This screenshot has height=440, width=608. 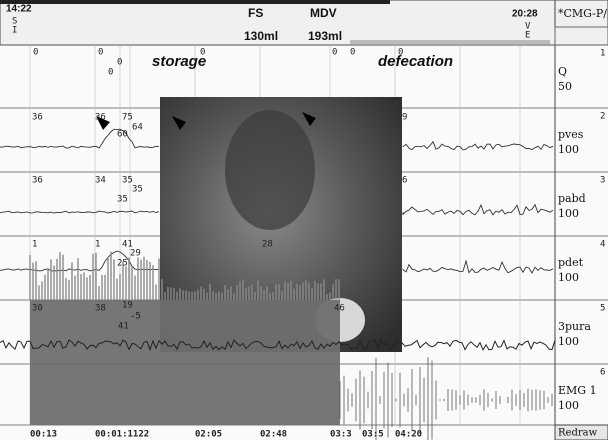 What do you see at coordinates (602, 117) in the screenshot?
I see `channel-index: 2` at bounding box center [602, 117].